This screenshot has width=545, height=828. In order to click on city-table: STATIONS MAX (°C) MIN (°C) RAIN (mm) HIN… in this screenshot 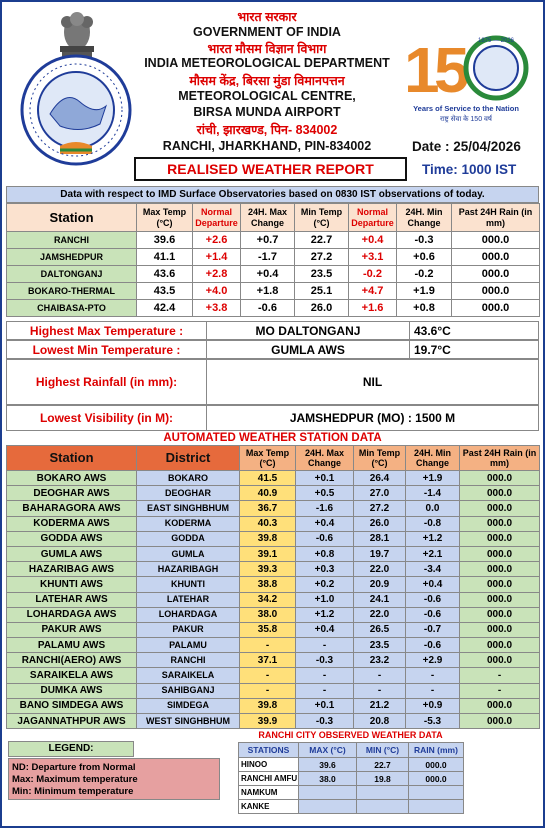, I will do `click(351, 778)`.